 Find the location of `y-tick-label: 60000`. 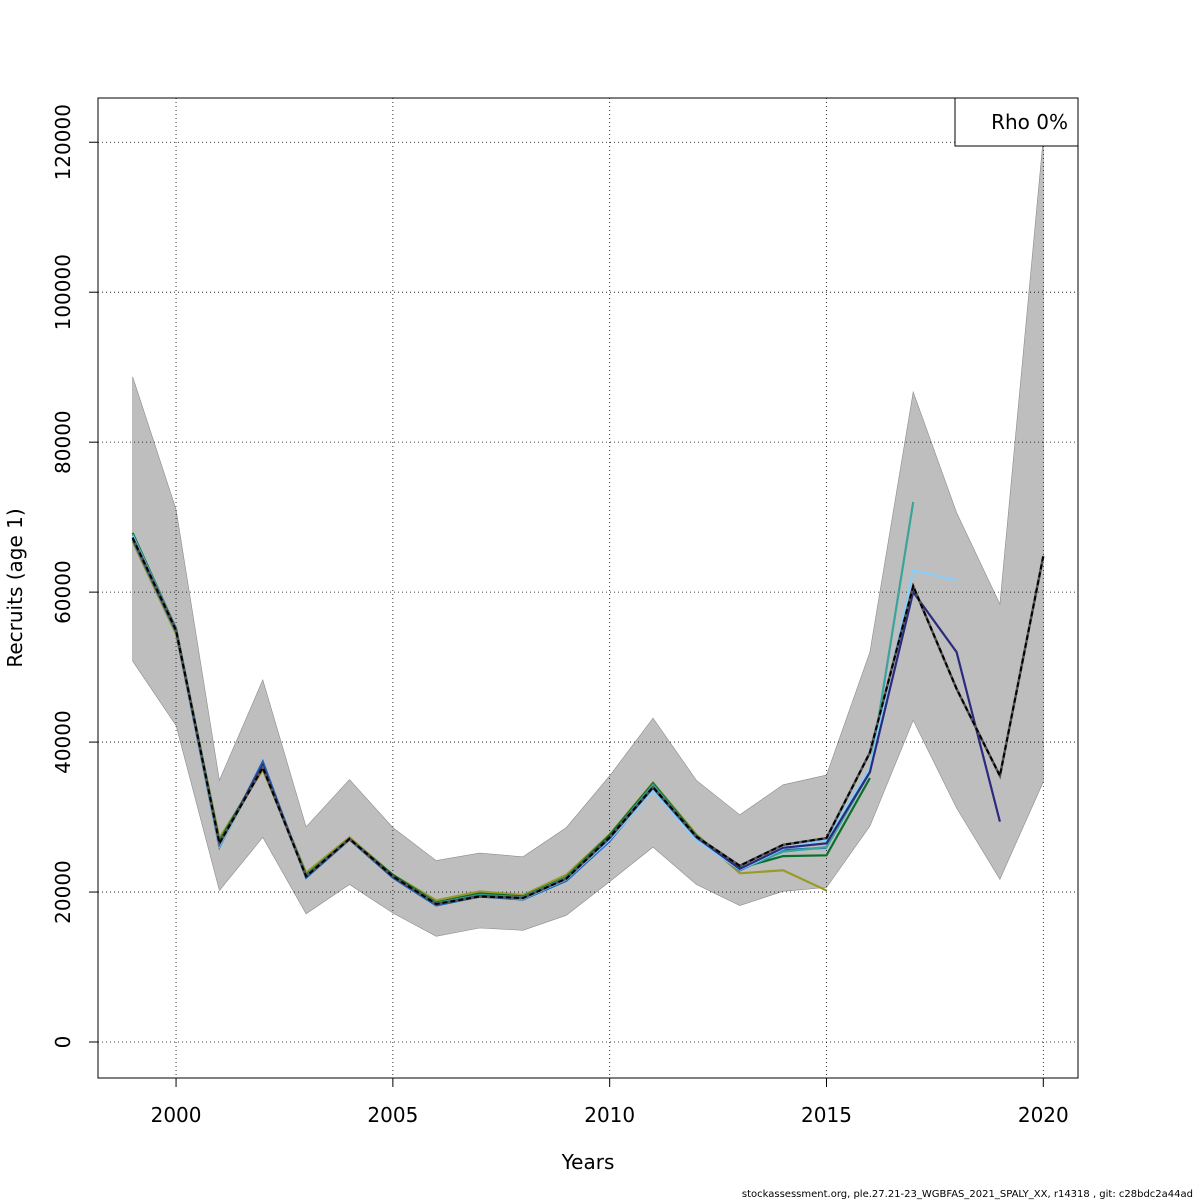

y-tick-label: 60000 is located at coordinates (63, 592).